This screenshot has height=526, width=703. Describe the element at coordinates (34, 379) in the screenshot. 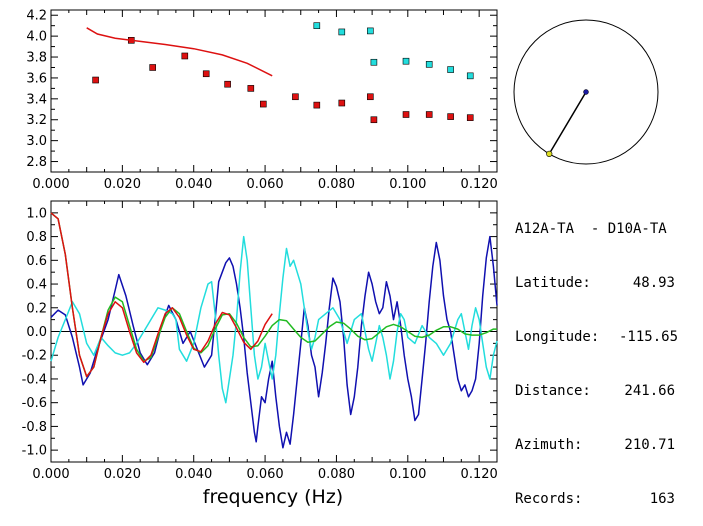

I see `bottom-y-tick-label: -0.4` at that location.